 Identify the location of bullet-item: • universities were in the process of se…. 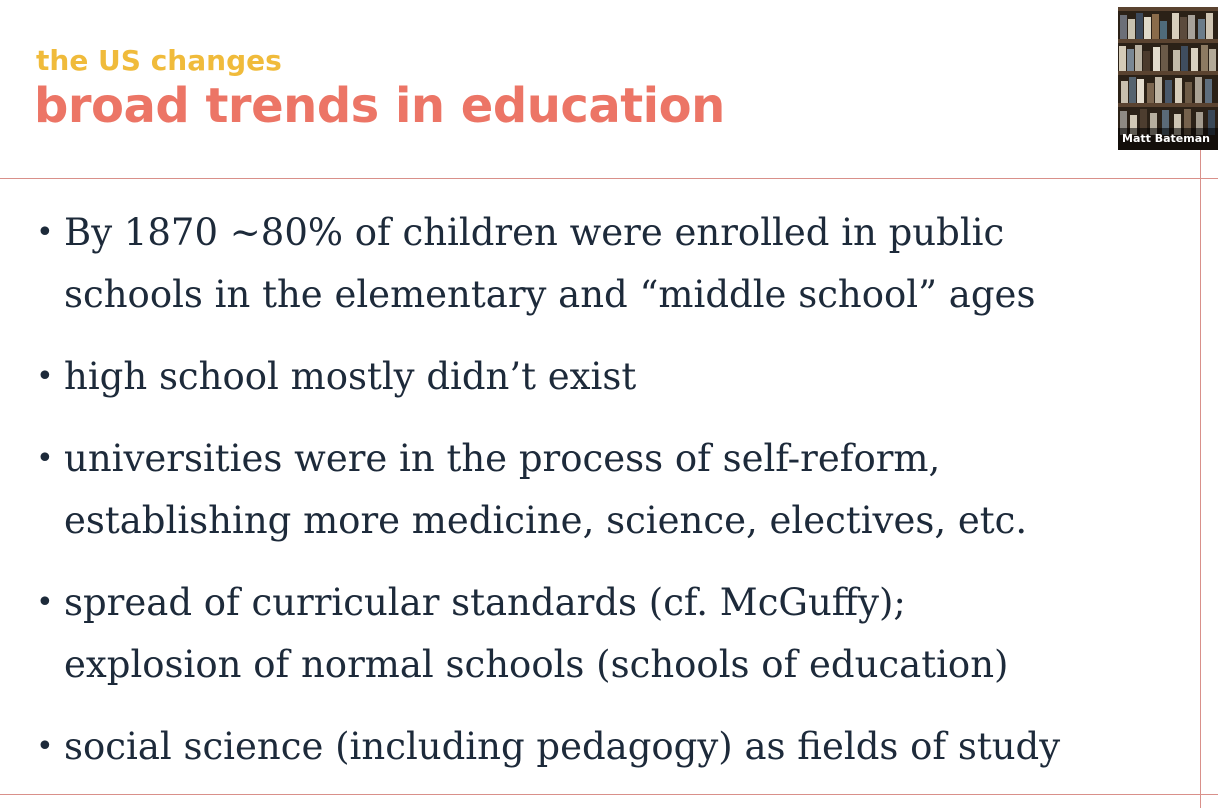
(611, 490).